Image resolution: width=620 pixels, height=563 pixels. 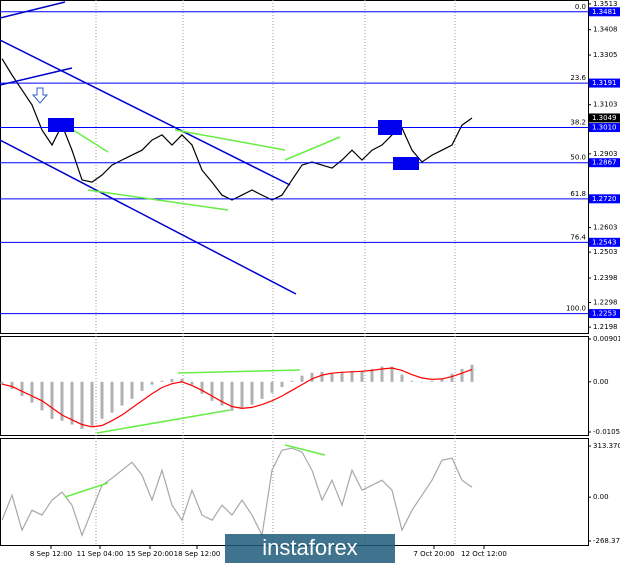 What do you see at coordinates (433, 554) in the screenshot?
I see `x-tick-label: 7 Oct 20:00` at bounding box center [433, 554].